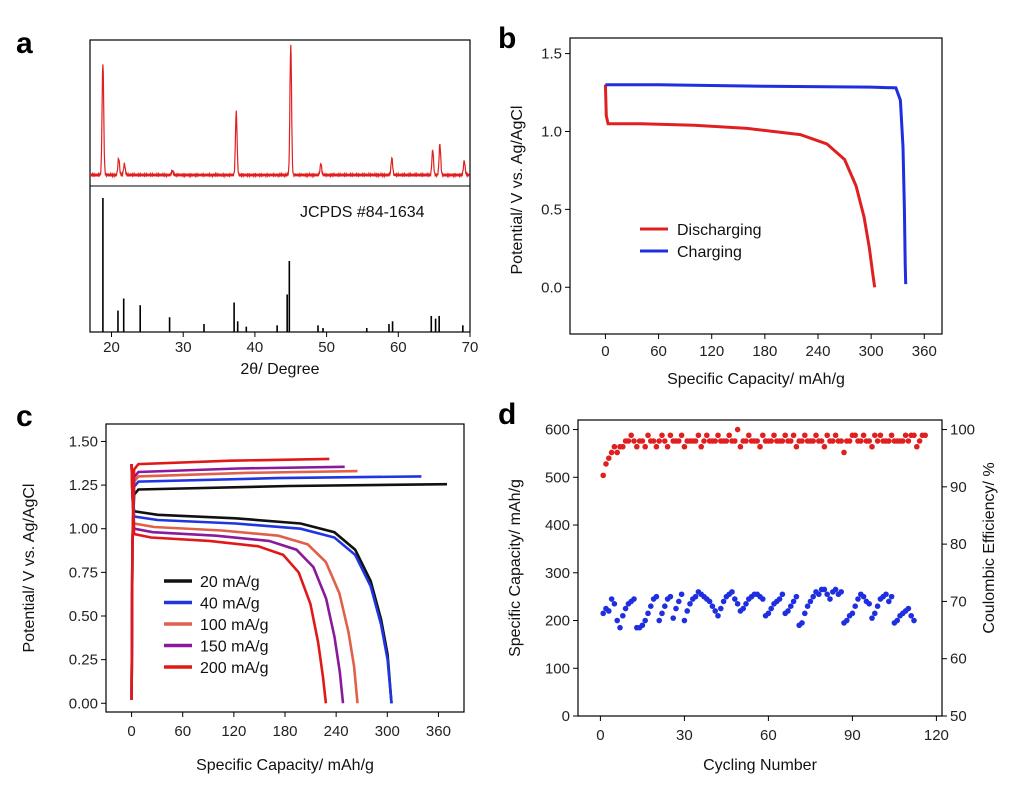 Image resolution: width=1024 pixels, height=794 pixels. Describe the element at coordinates (29, 568) in the screenshot. I see `y-axis-label-c: Potential/ V vs. Ag/AgCl` at that location.